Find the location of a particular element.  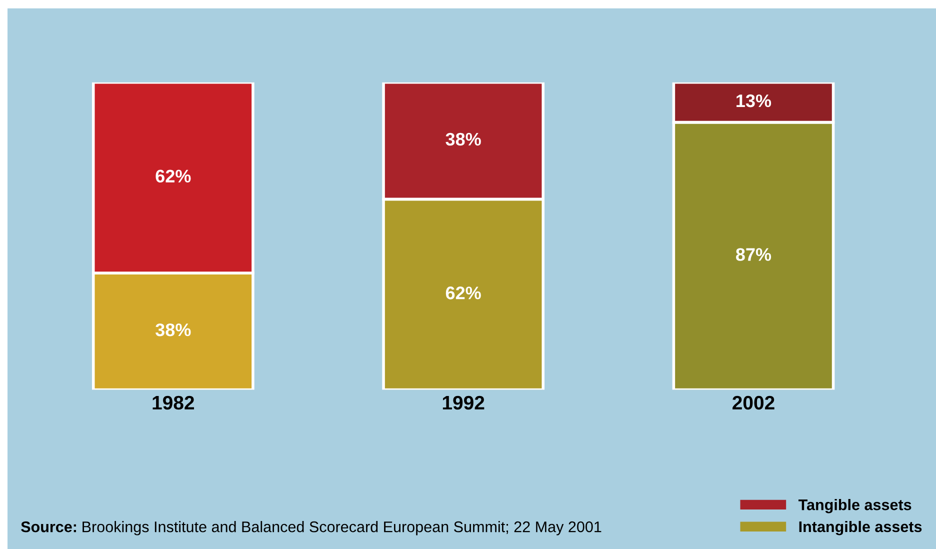

legend-label: Tangible assets is located at coordinates (855, 506).